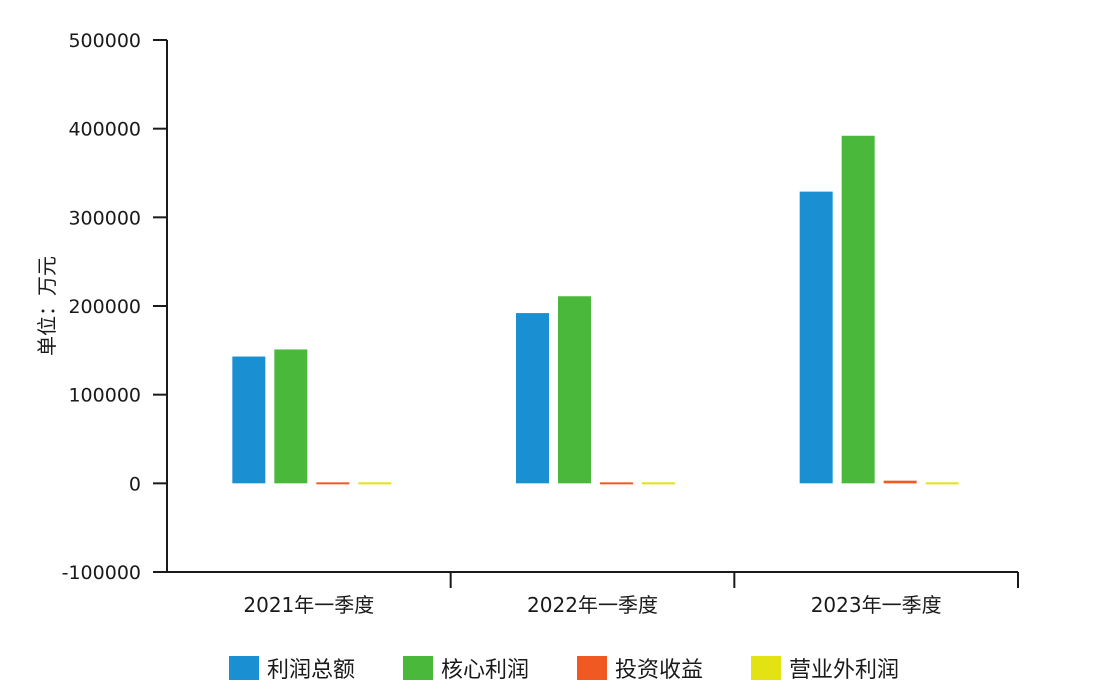  I want to click on y-ticks: 500000 400000 300000 200000 100000 0 -100000, so click(114, 307).